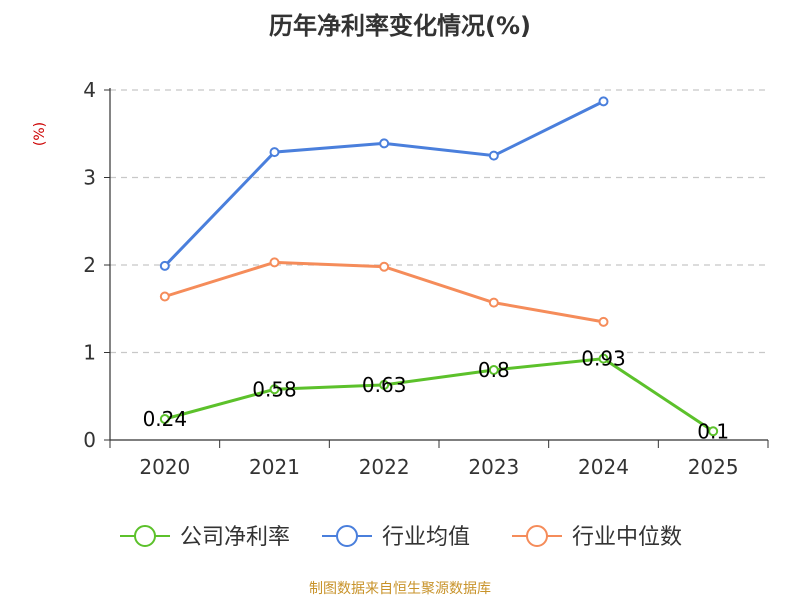  I want to click on data-label: 0.8, so click(494, 370).